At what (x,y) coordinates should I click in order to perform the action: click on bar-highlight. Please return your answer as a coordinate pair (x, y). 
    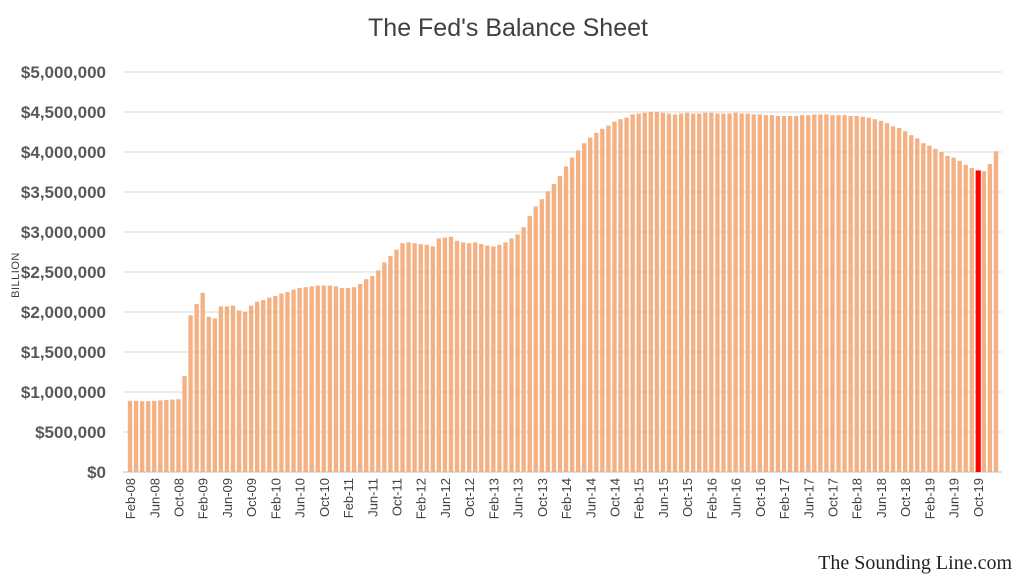
    Looking at the image, I should click on (978, 321).